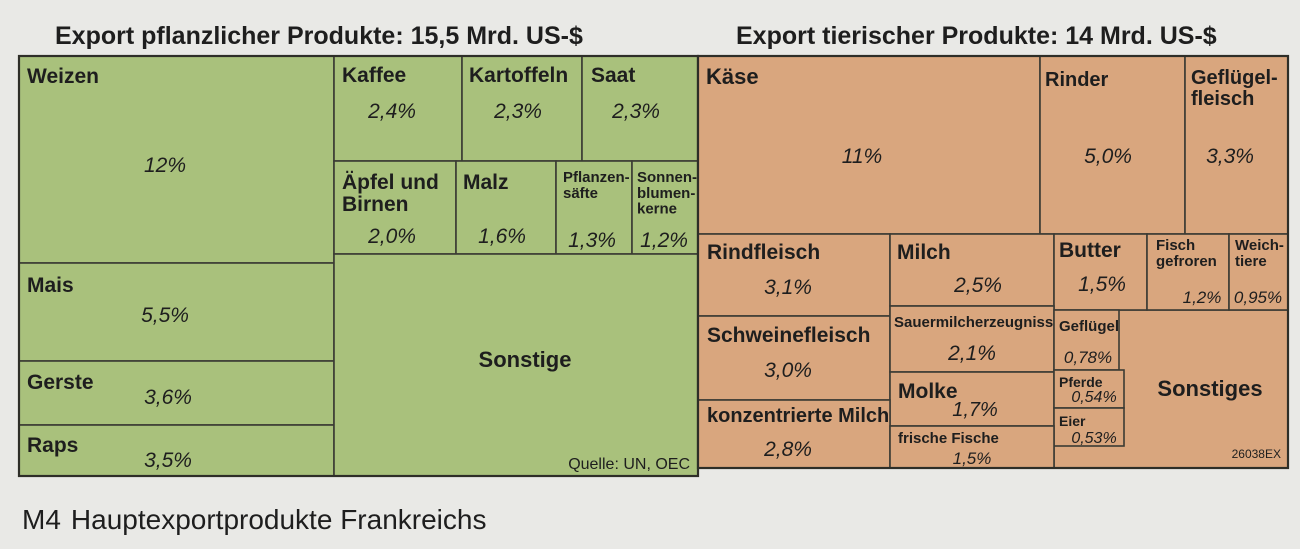  Describe the element at coordinates (1089, 326) in the screenshot. I see `tile-label: Geflügel` at that location.